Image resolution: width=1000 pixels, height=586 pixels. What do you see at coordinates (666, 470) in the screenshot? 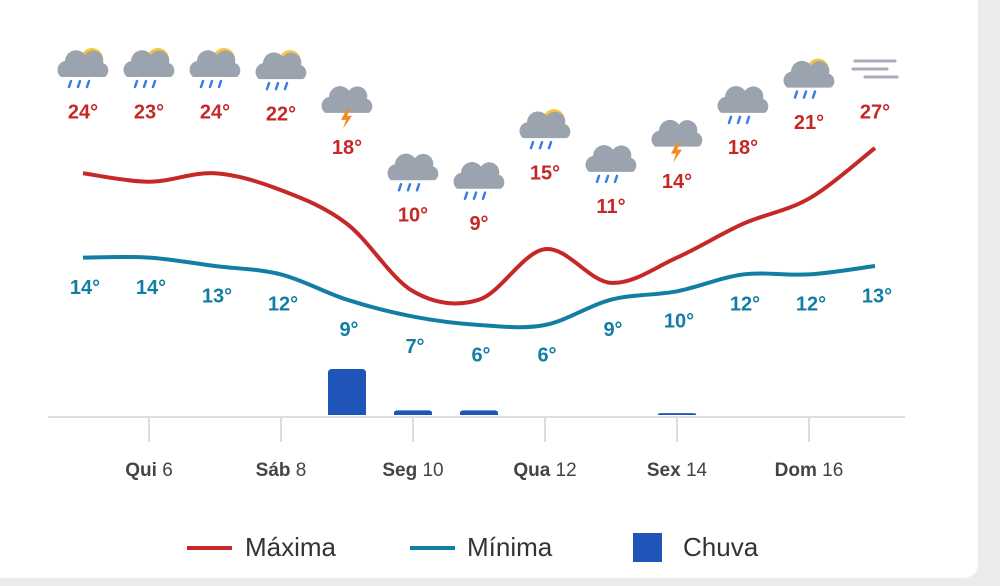
I see `weekday: Sex` at bounding box center [666, 470].